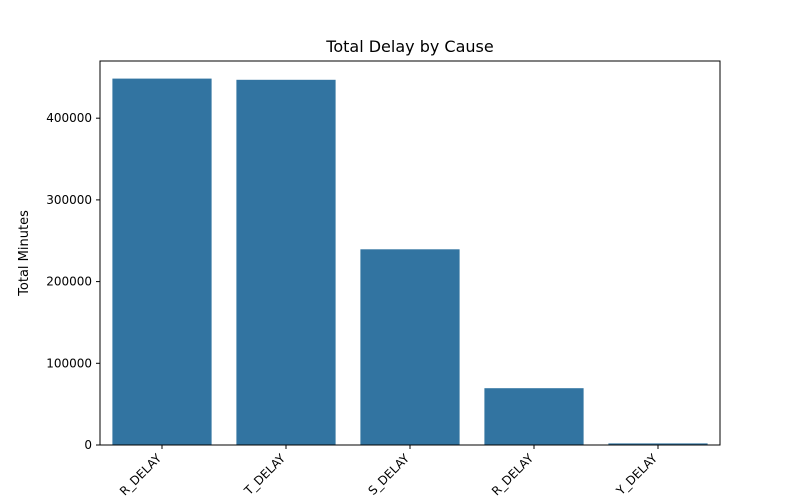 The height and width of the screenshot is (504, 800). I want to click on x-axis-ticks: R_DELAY T_DELAY S_DELAY R_DELAY Y_DELAY, so click(389, 471).